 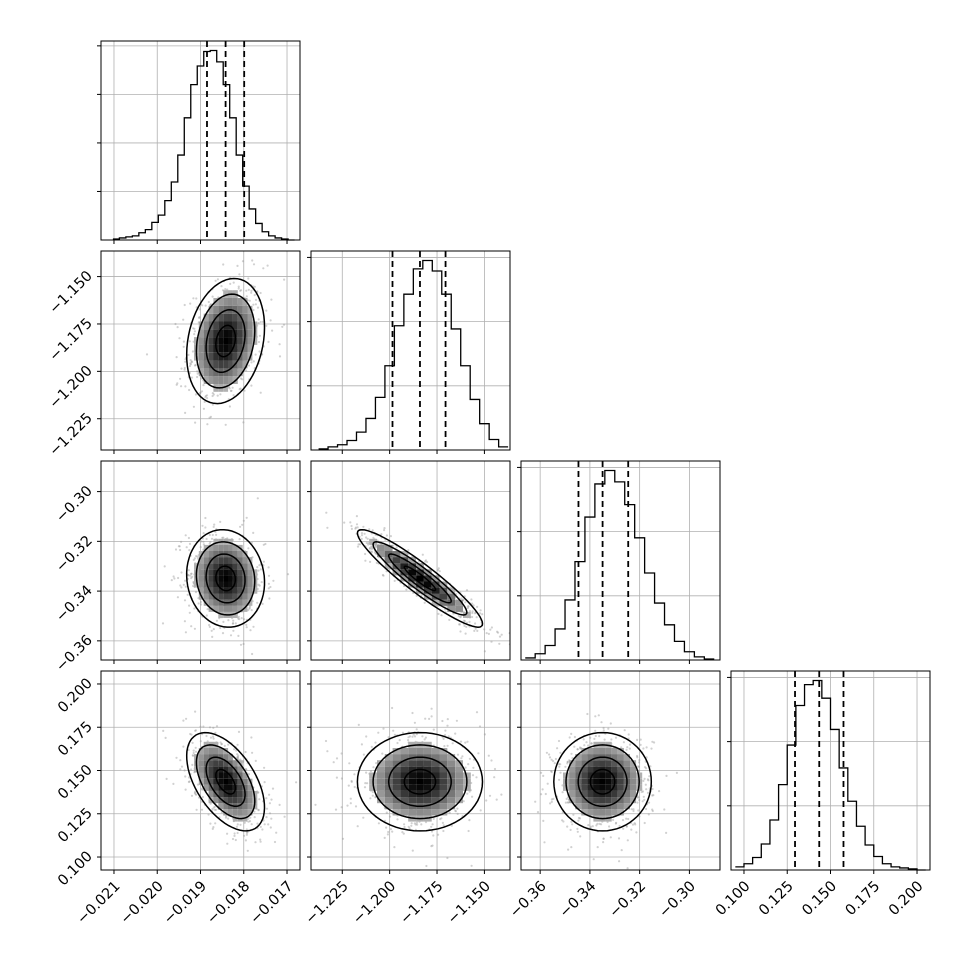 What do you see at coordinates (410, 560) in the screenshot?
I see `axes-frame` at bounding box center [410, 560].